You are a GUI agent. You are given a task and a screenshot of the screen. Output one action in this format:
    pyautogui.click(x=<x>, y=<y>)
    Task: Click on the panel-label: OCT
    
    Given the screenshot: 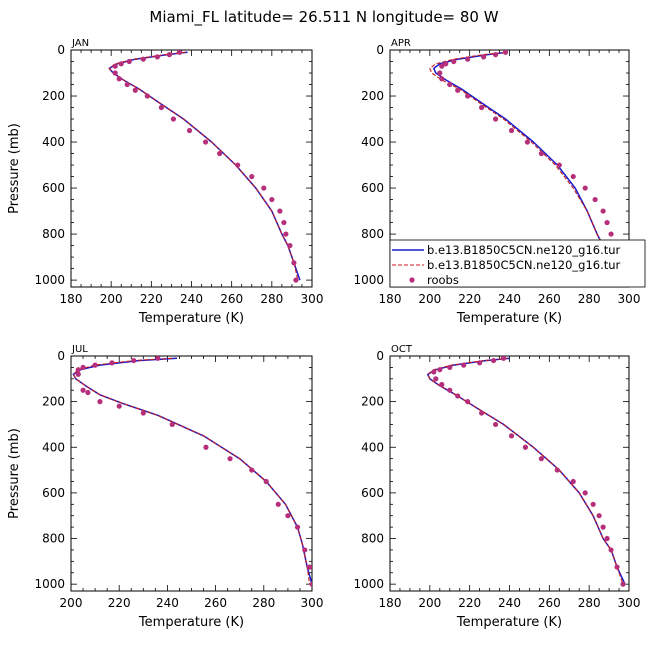 What is the action you would take?
    pyautogui.click(x=402, y=349)
    